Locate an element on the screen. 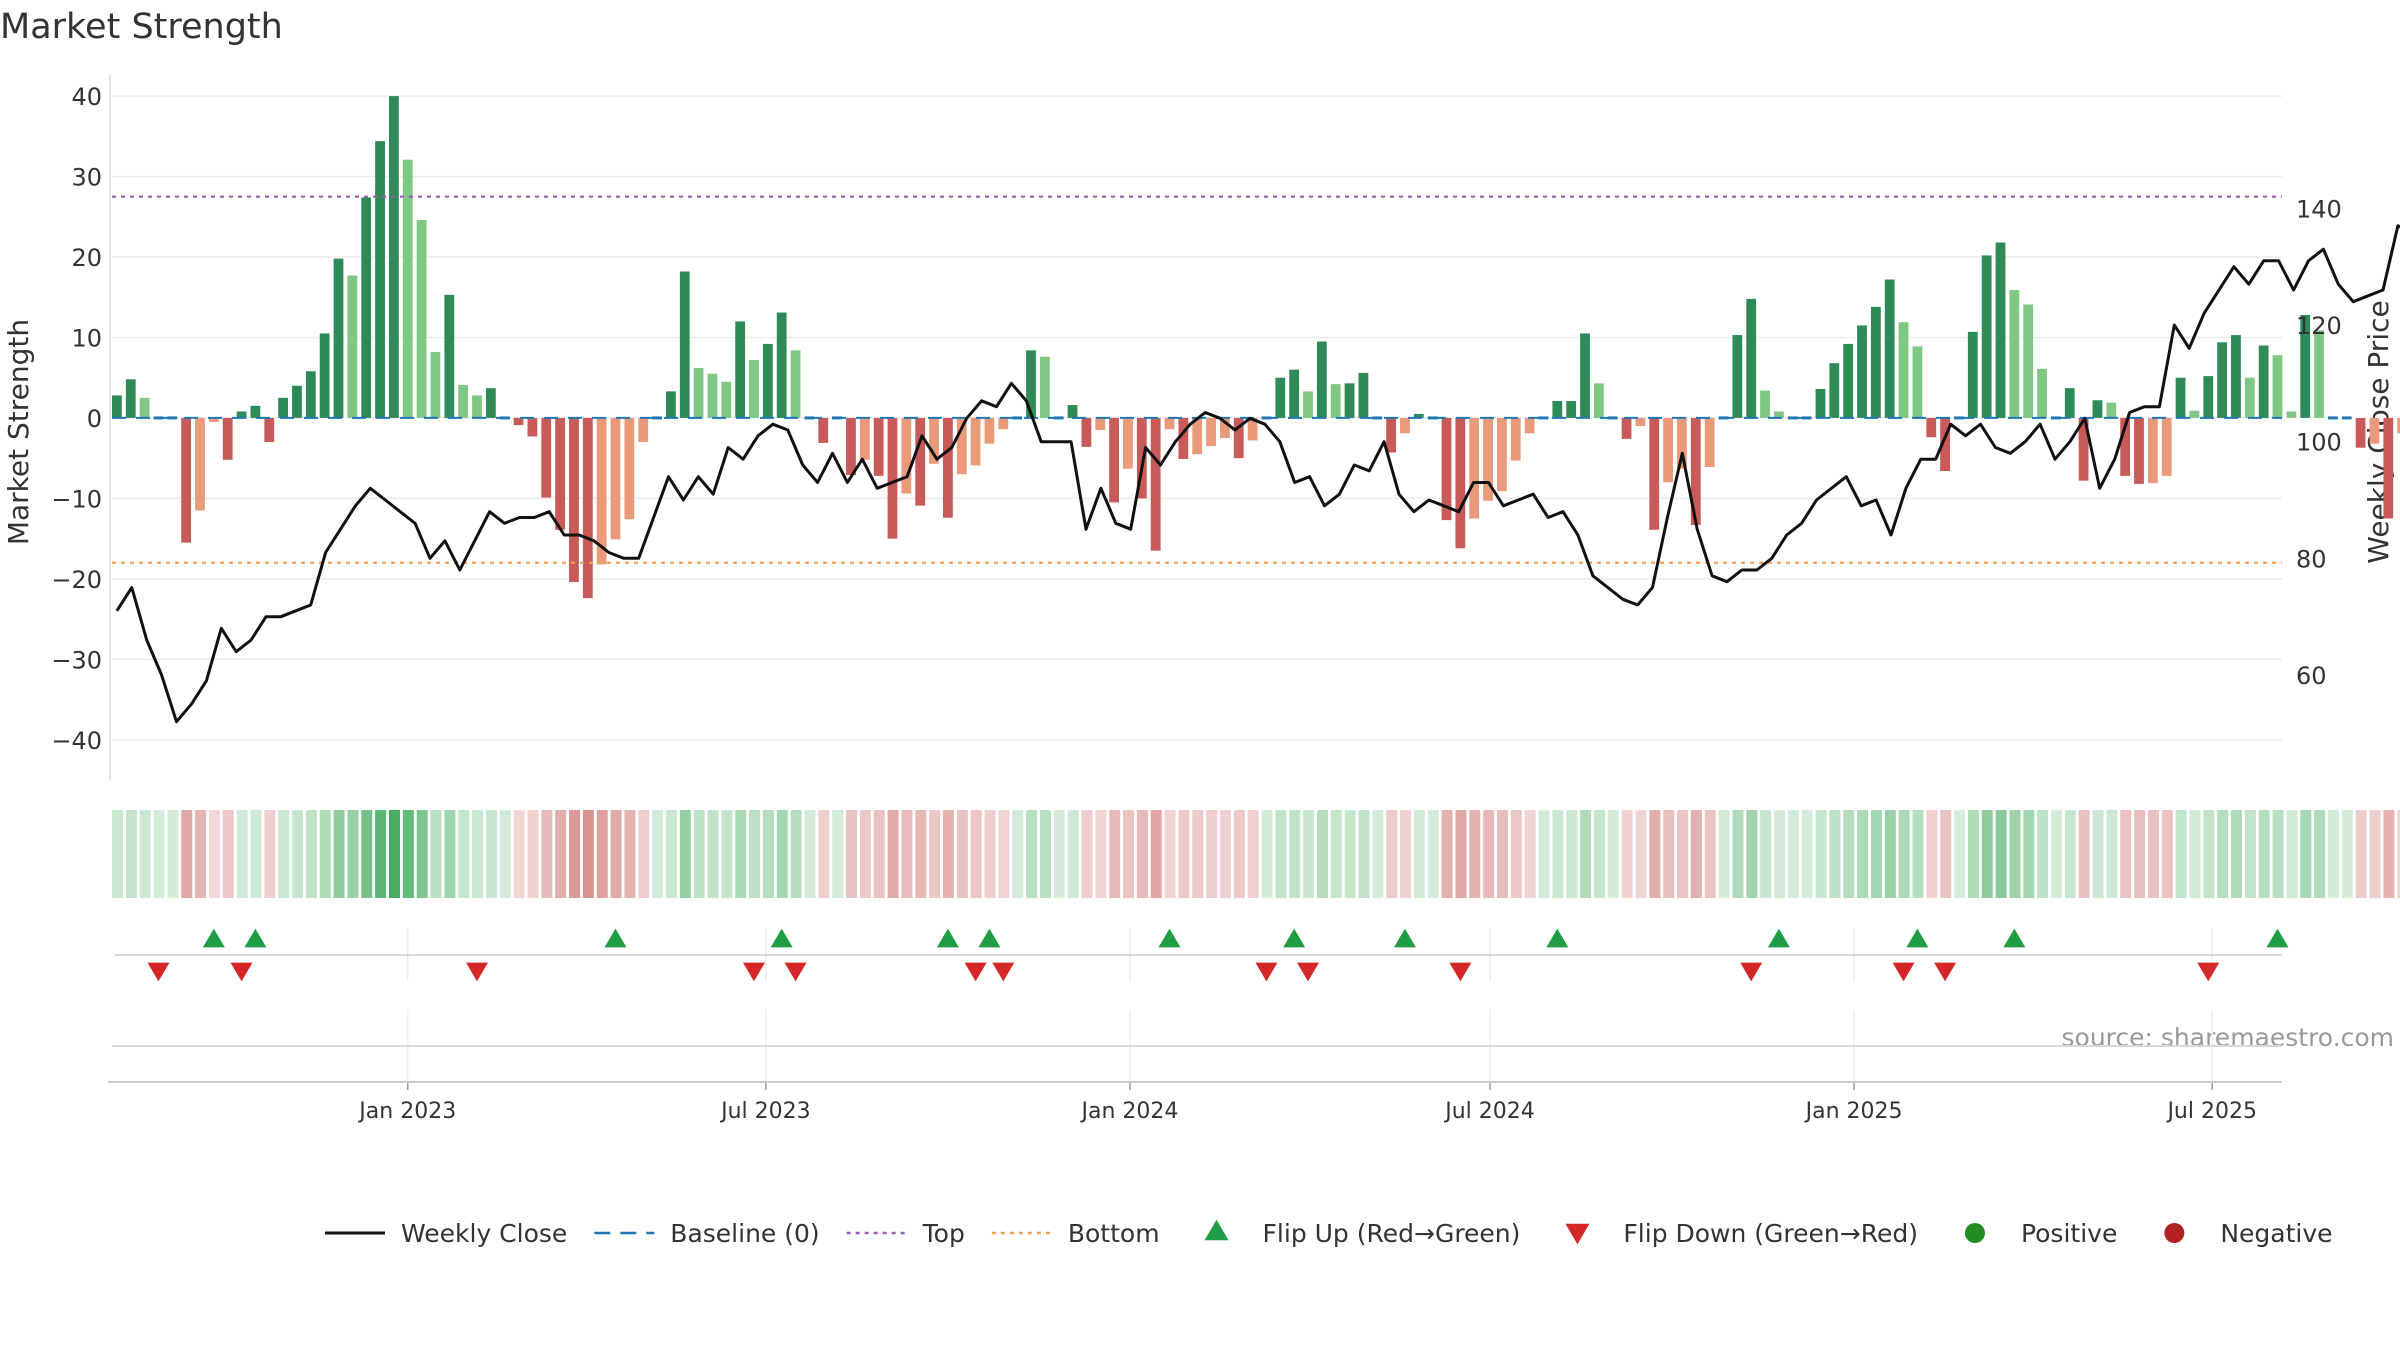  legend-dot-icon is located at coordinates (1974, 1233).